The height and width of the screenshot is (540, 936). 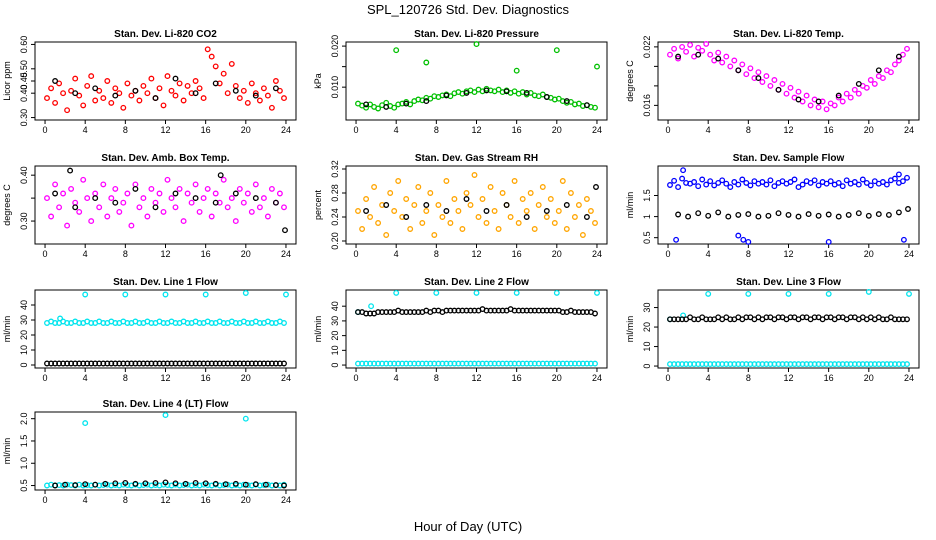 What do you see at coordinates (476, 158) in the screenshot?
I see `panel-title: Stan. Dev. Gas Stream RH` at bounding box center [476, 158].